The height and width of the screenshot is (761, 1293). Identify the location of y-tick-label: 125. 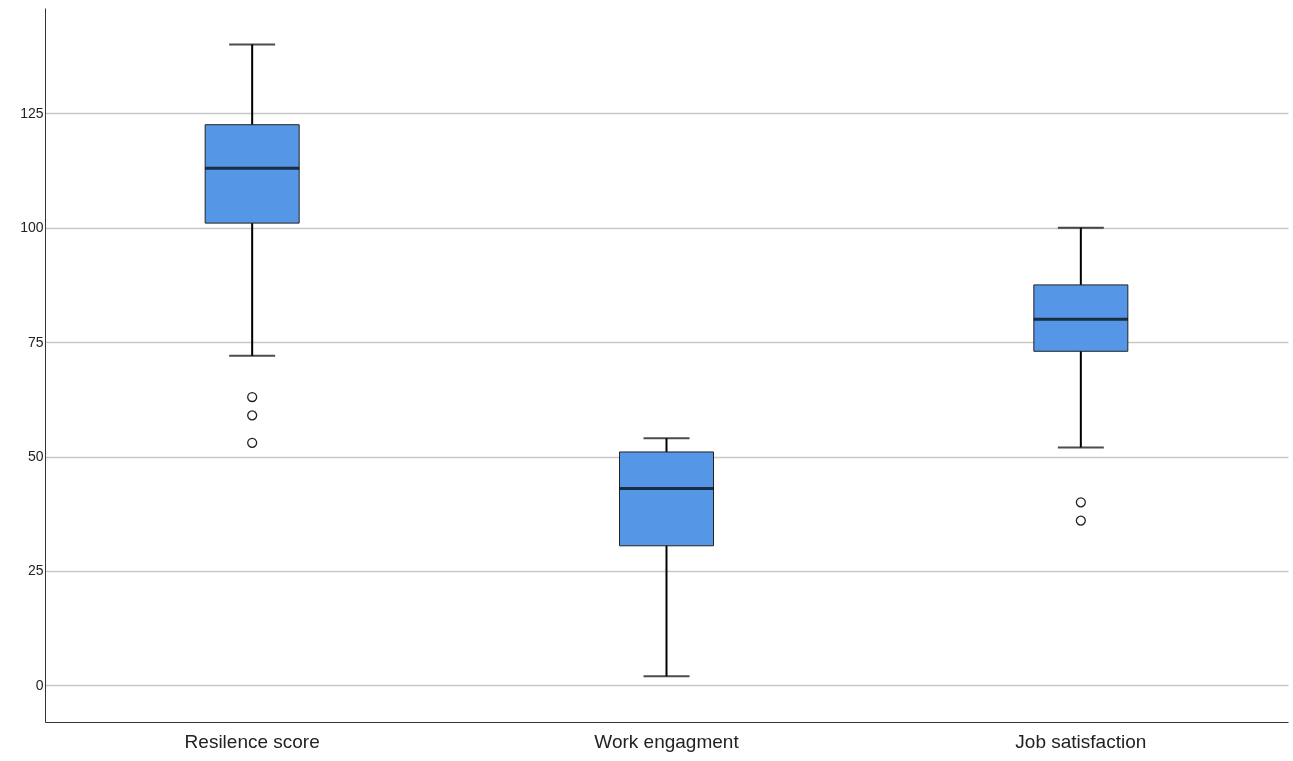
(32, 112).